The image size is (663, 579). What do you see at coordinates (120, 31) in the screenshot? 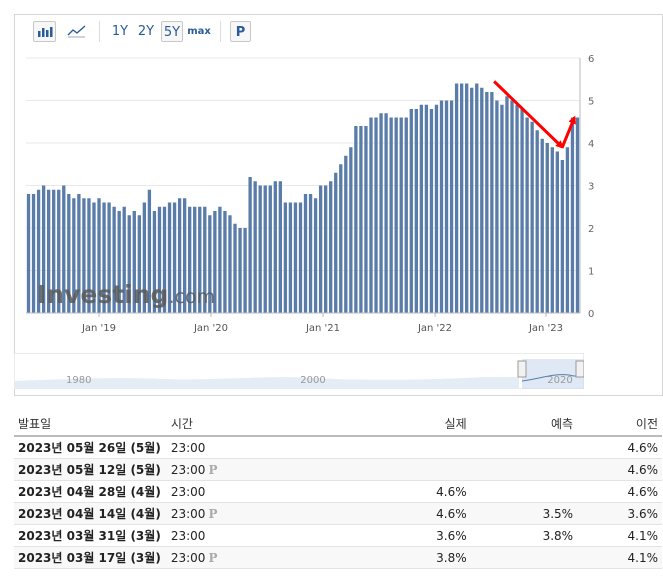
I see `range-1y-button: 1Y` at bounding box center [120, 31].